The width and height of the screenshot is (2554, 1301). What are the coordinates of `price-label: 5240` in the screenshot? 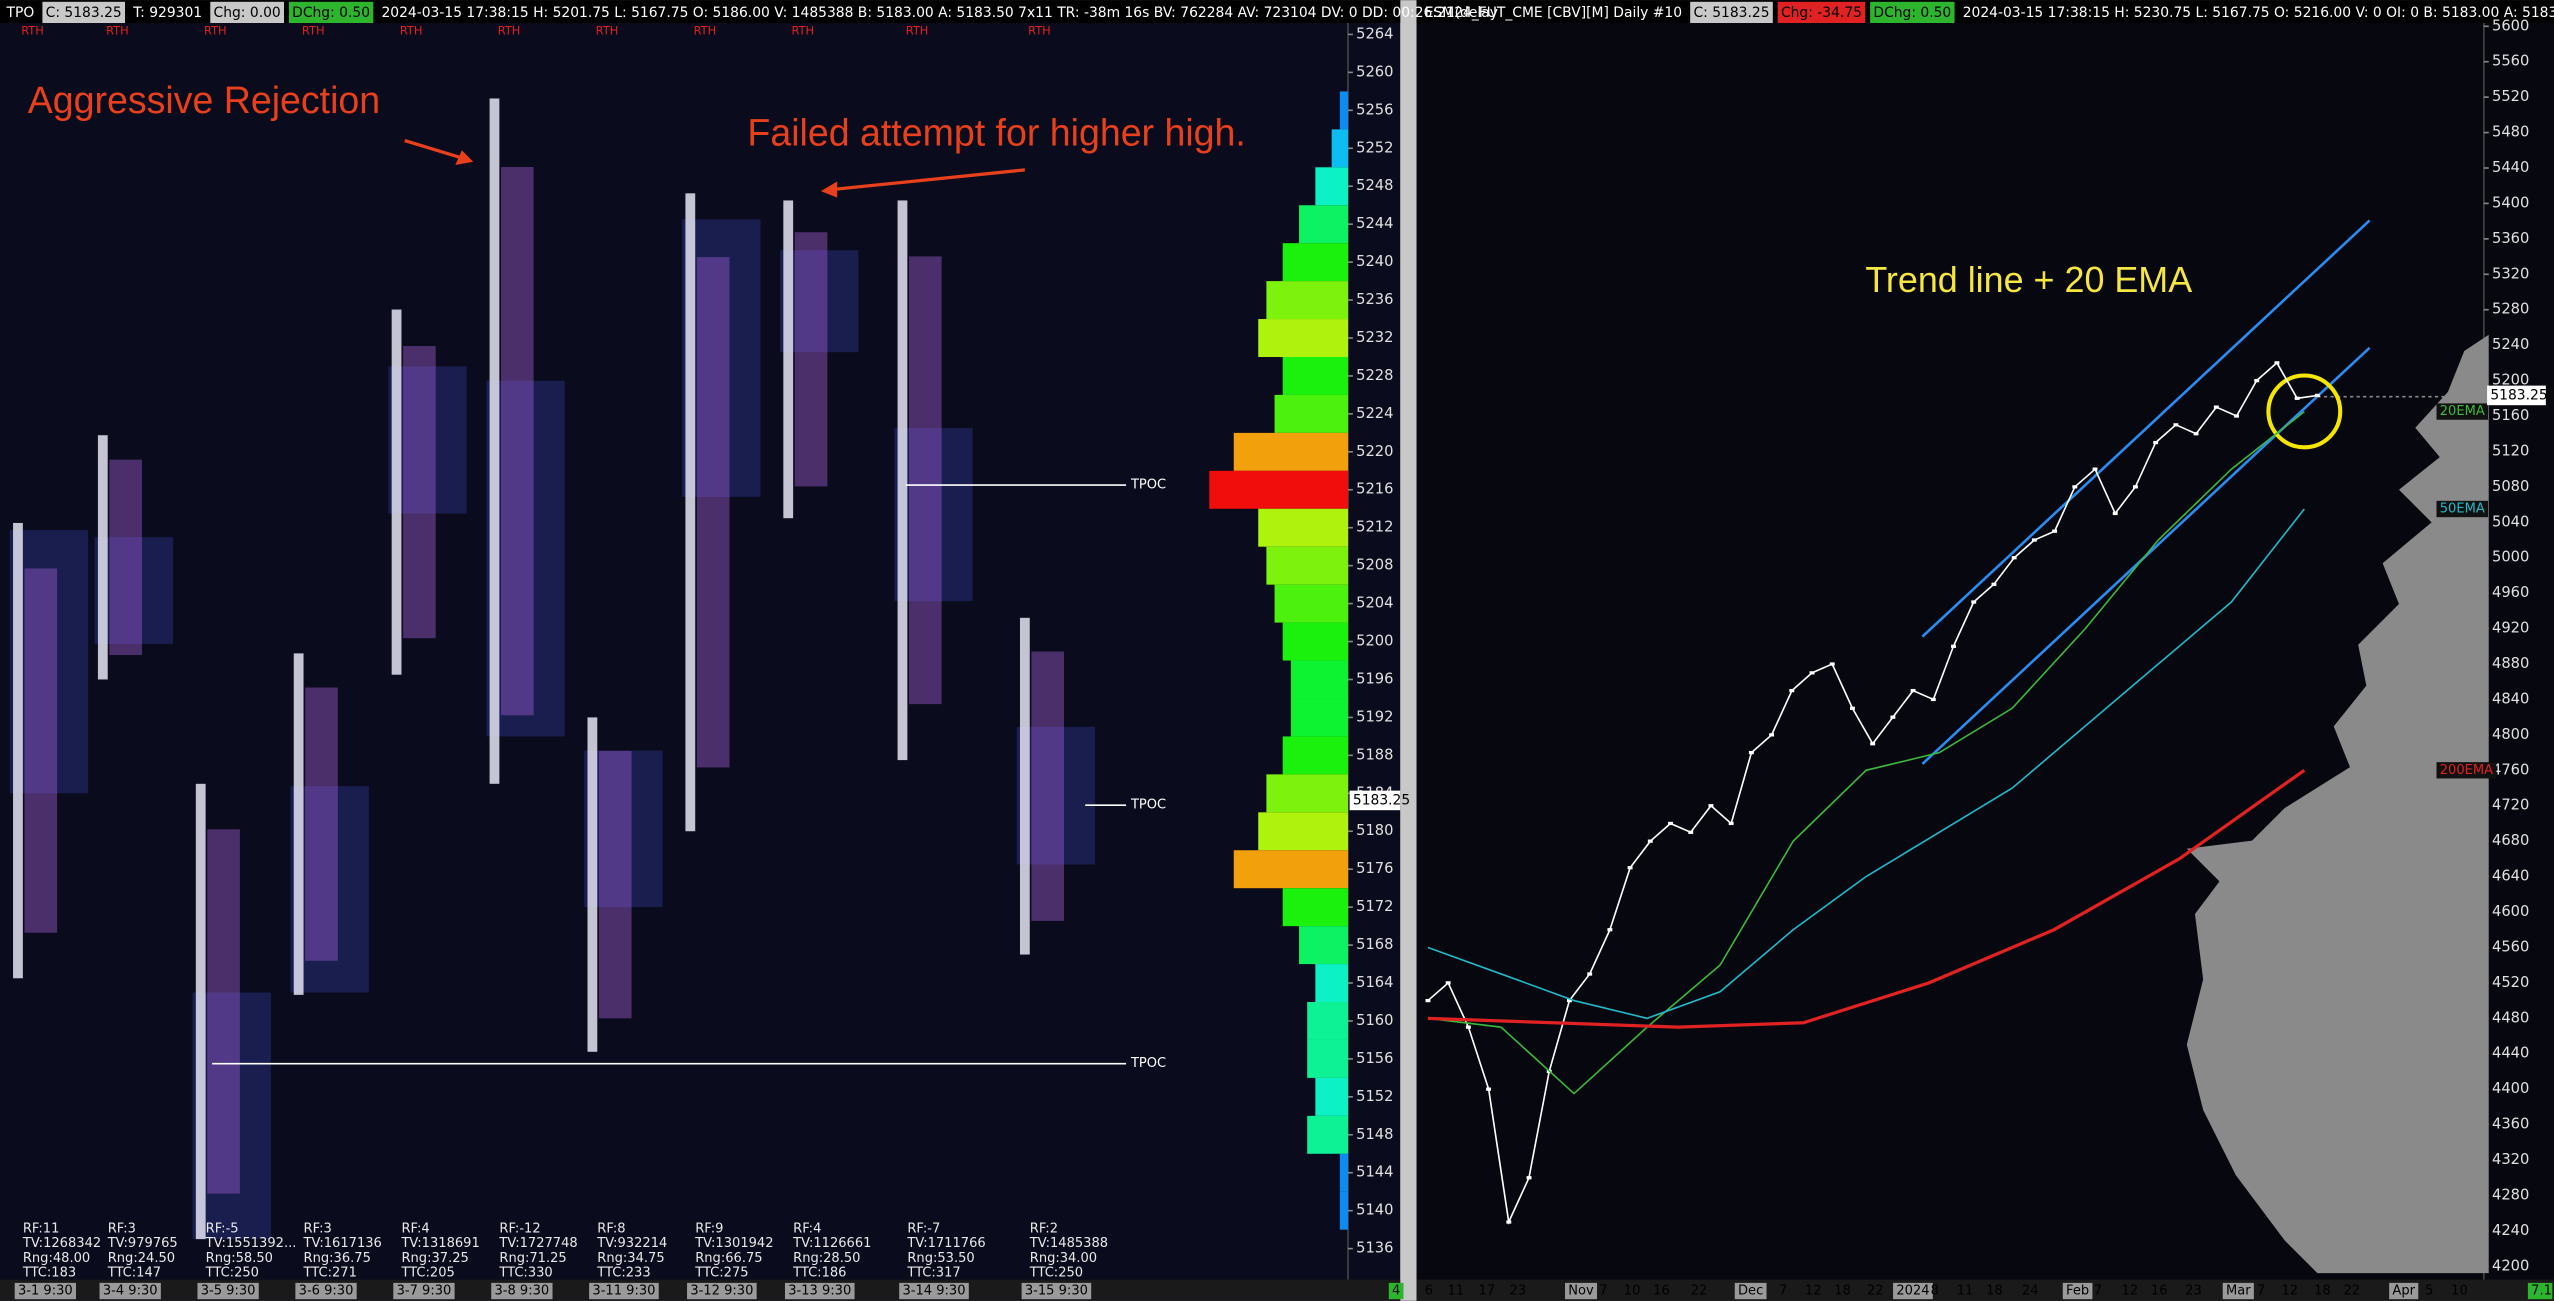 It's located at (1374, 261).